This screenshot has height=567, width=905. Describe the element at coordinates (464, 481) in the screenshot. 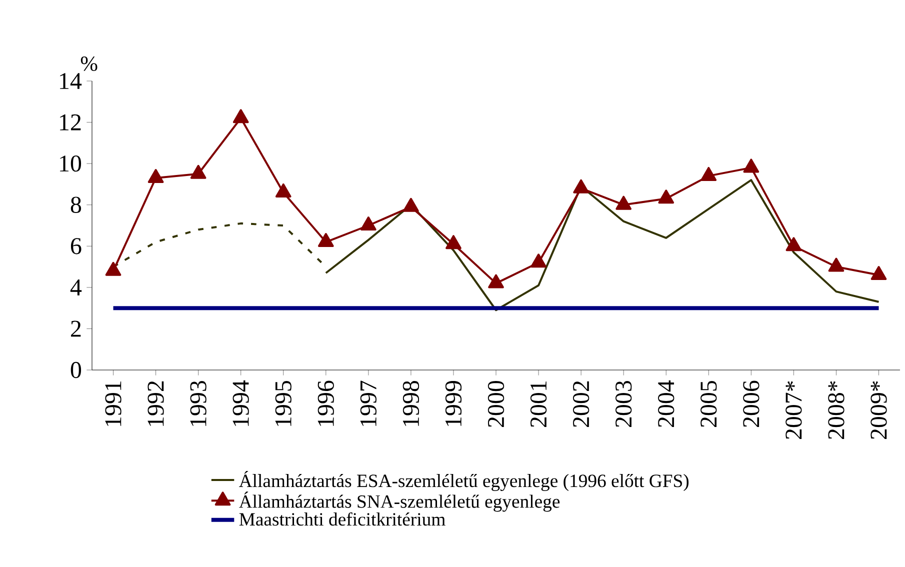

I see `legend-label: Államháztartás ESA-szemléletű egyenlege (1996 előtt GFS)` at that location.